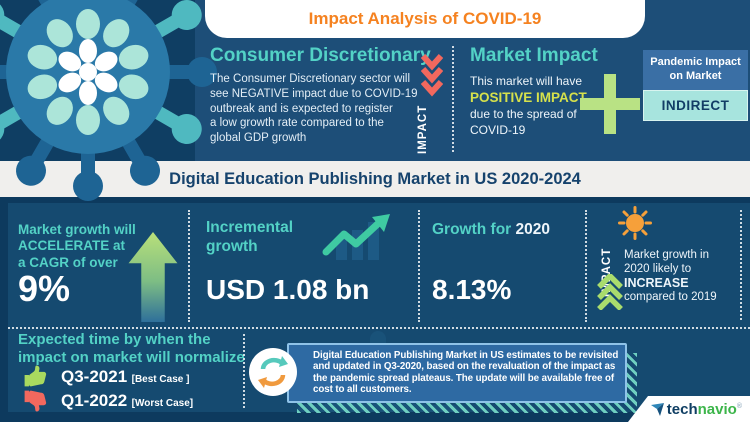 The width and height of the screenshot is (750, 422). What do you see at coordinates (472, 289) in the screenshot?
I see `growth-2020-value: 8.13%` at bounding box center [472, 289].